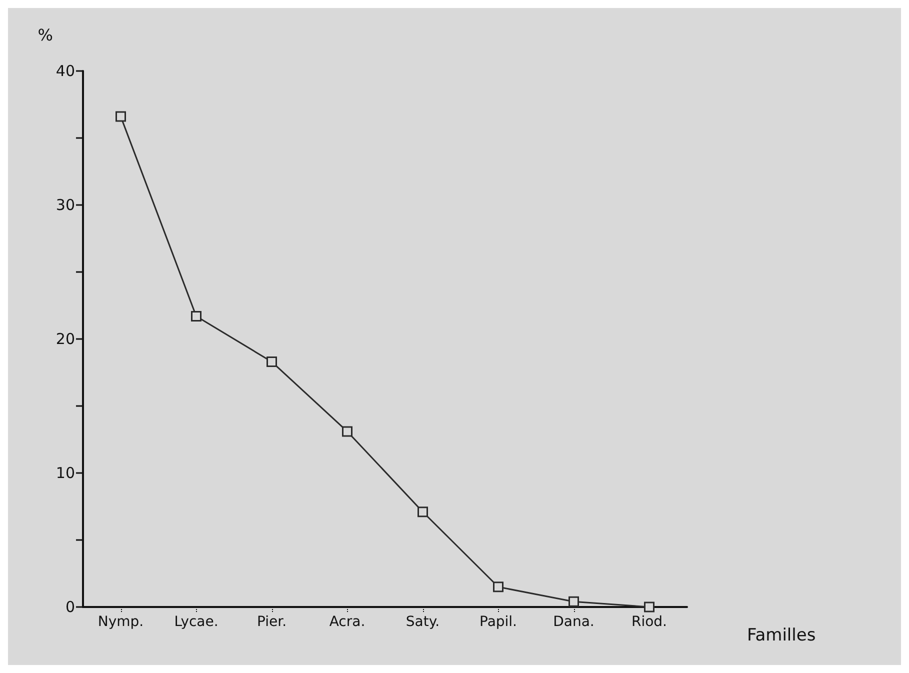  Describe the element at coordinates (45, 35) in the screenshot. I see `y-axis-title: %` at that location.